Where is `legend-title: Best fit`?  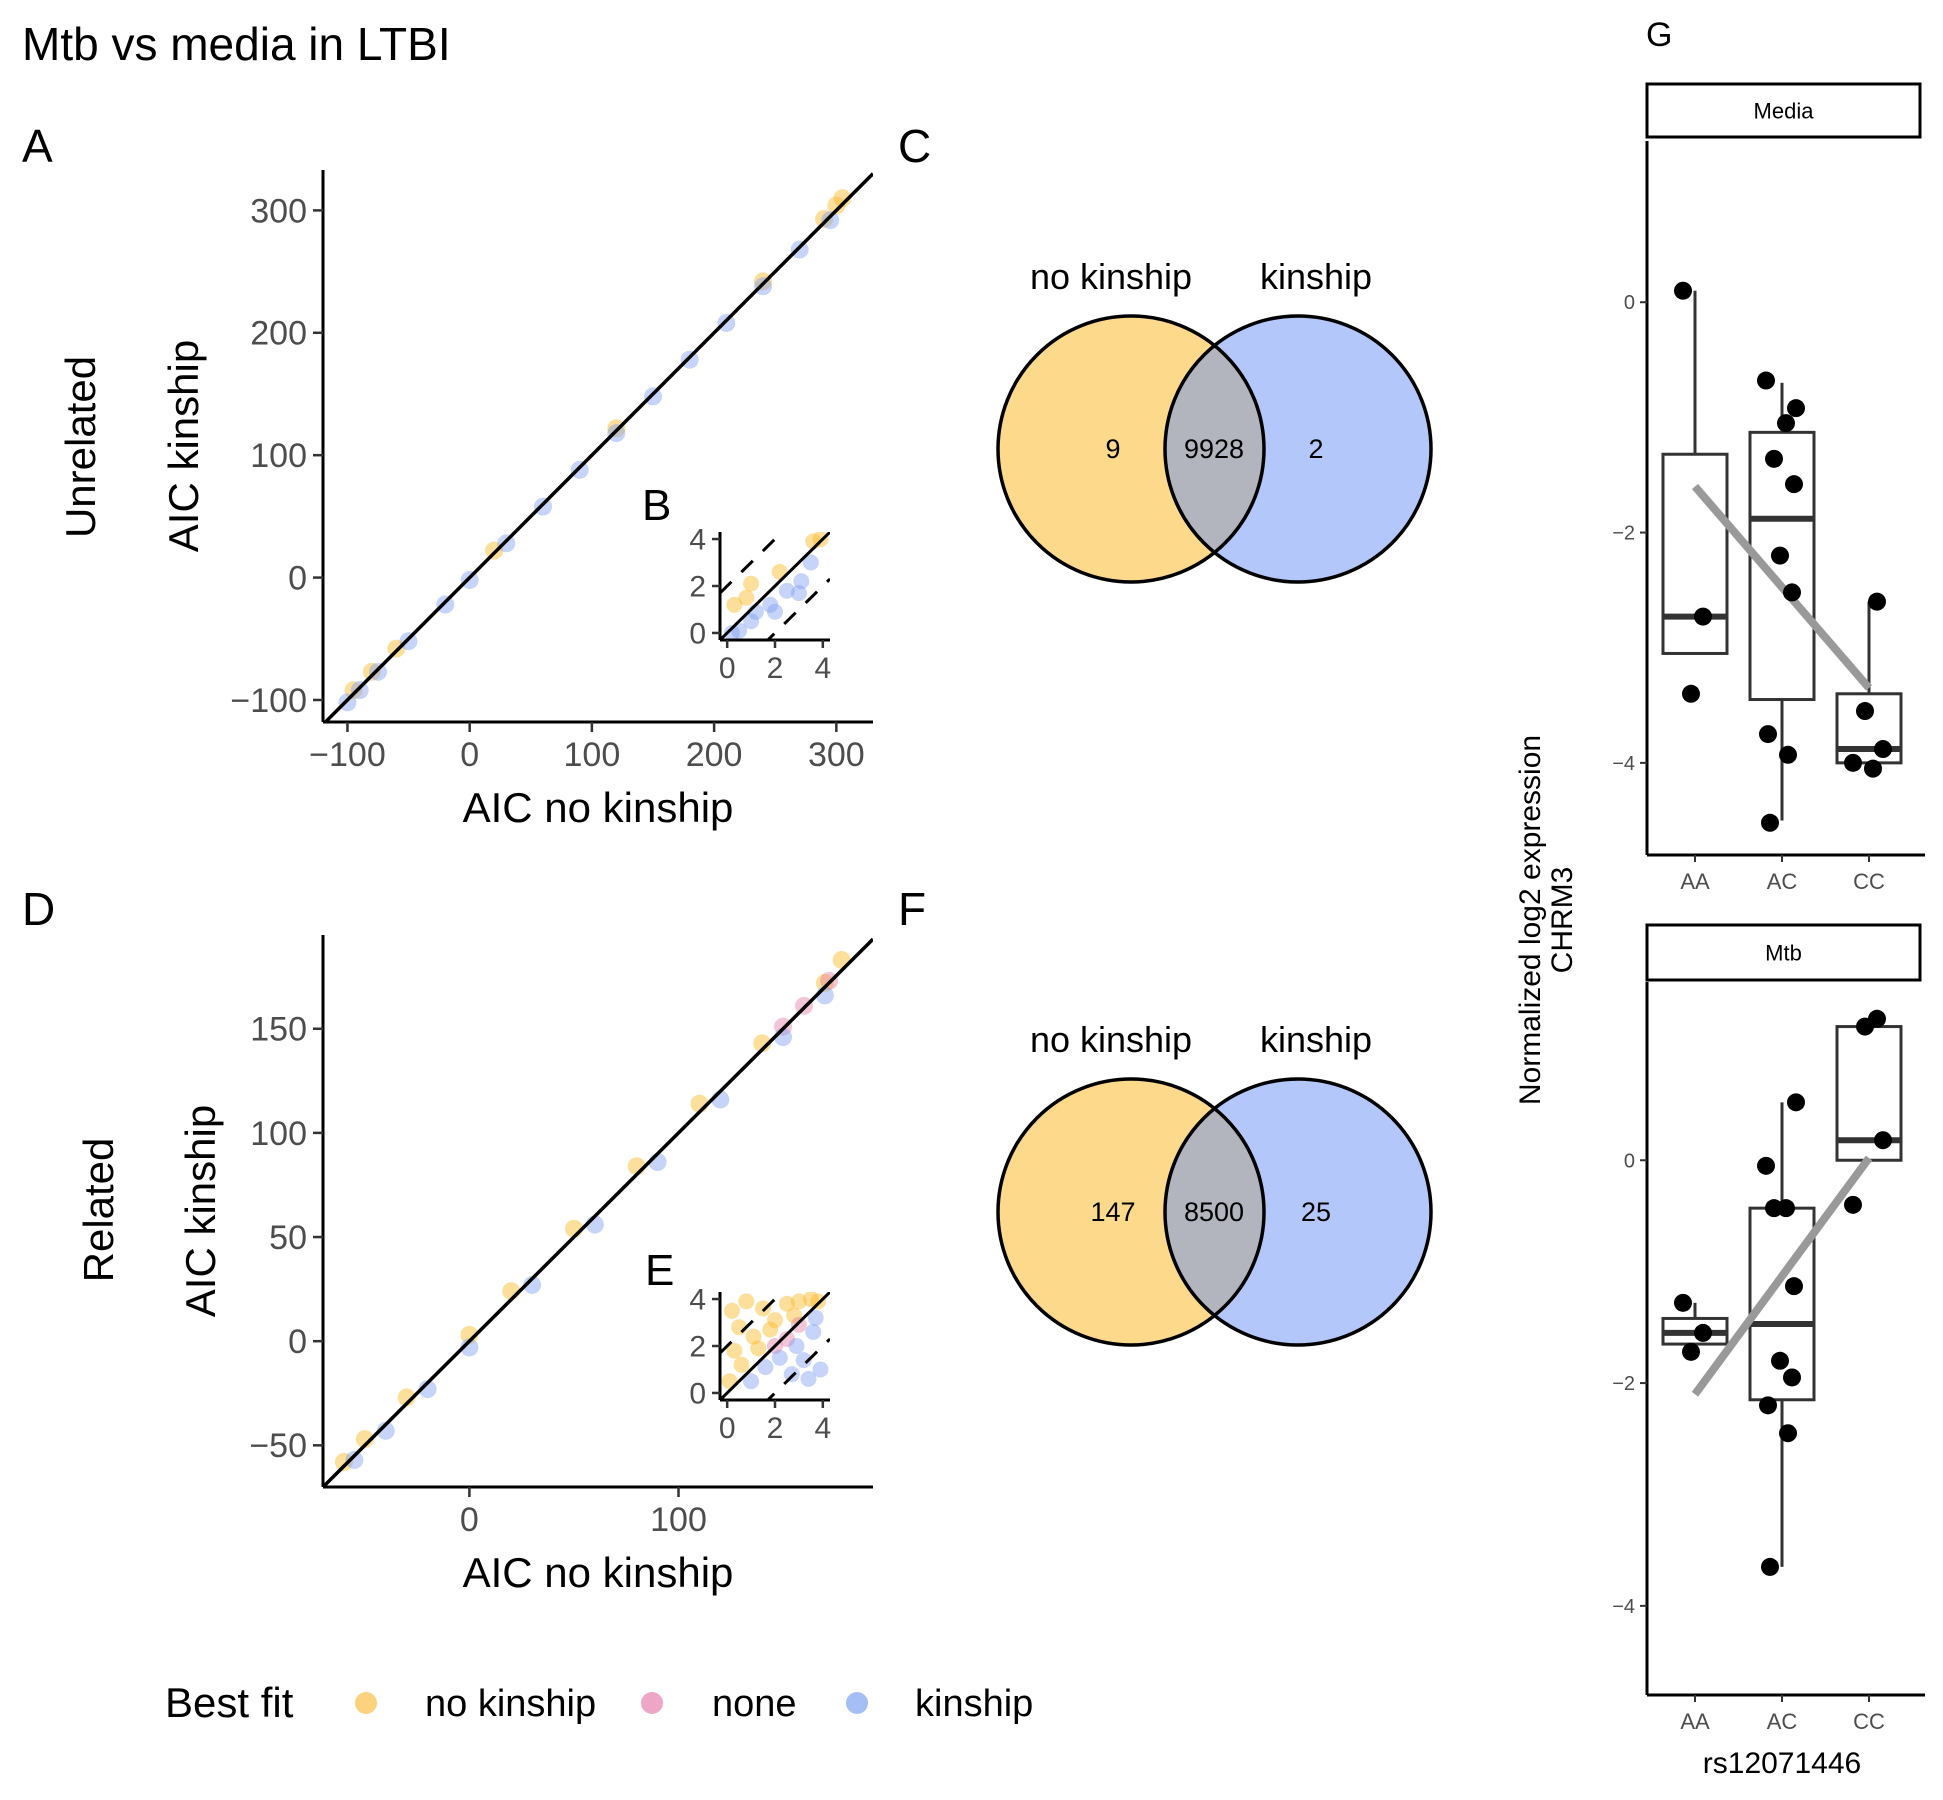
legend-title: Best fit is located at coordinates (229, 1702).